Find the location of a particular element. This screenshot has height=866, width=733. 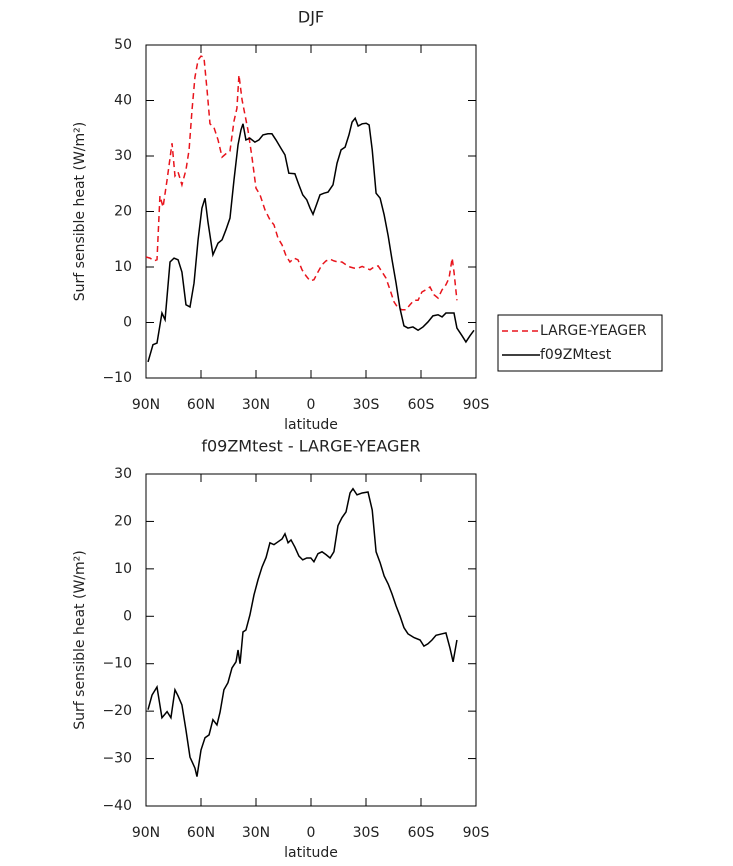

chart-title: f09ZMtest - LARGE-YEAGER is located at coordinates (310, 446).